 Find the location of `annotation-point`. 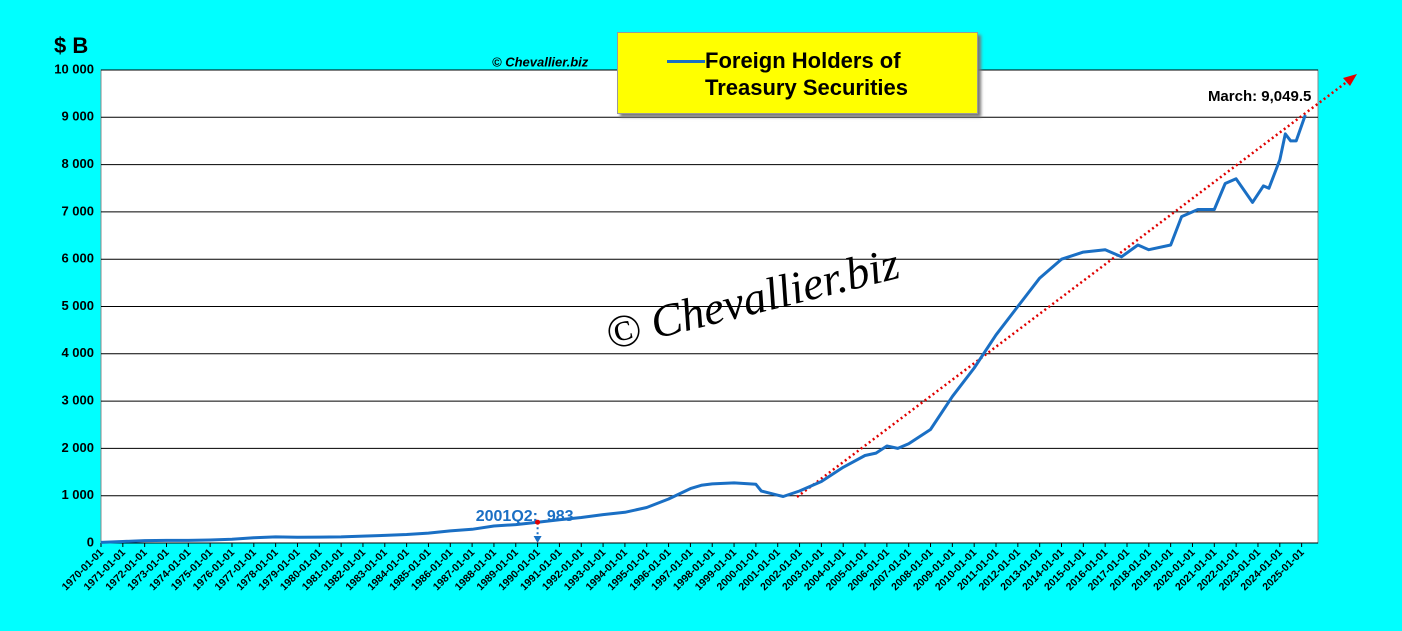

annotation-point is located at coordinates (538, 522).